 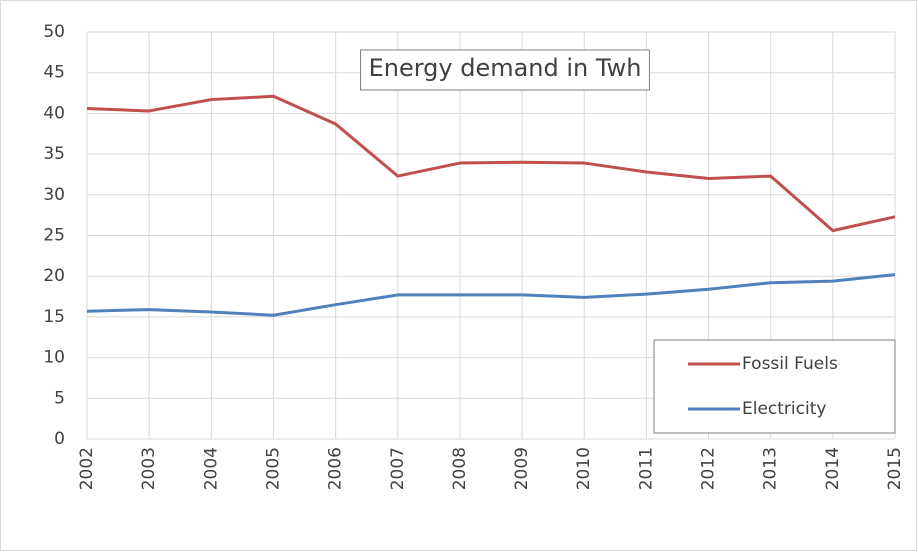 I want to click on y-tick-label: 40, so click(x=54, y=113).